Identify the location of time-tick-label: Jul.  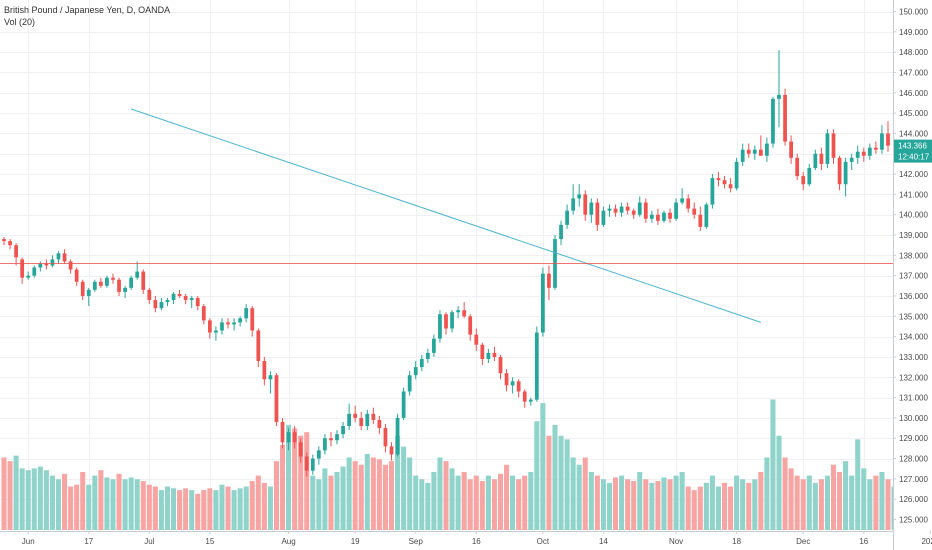
(149, 541).